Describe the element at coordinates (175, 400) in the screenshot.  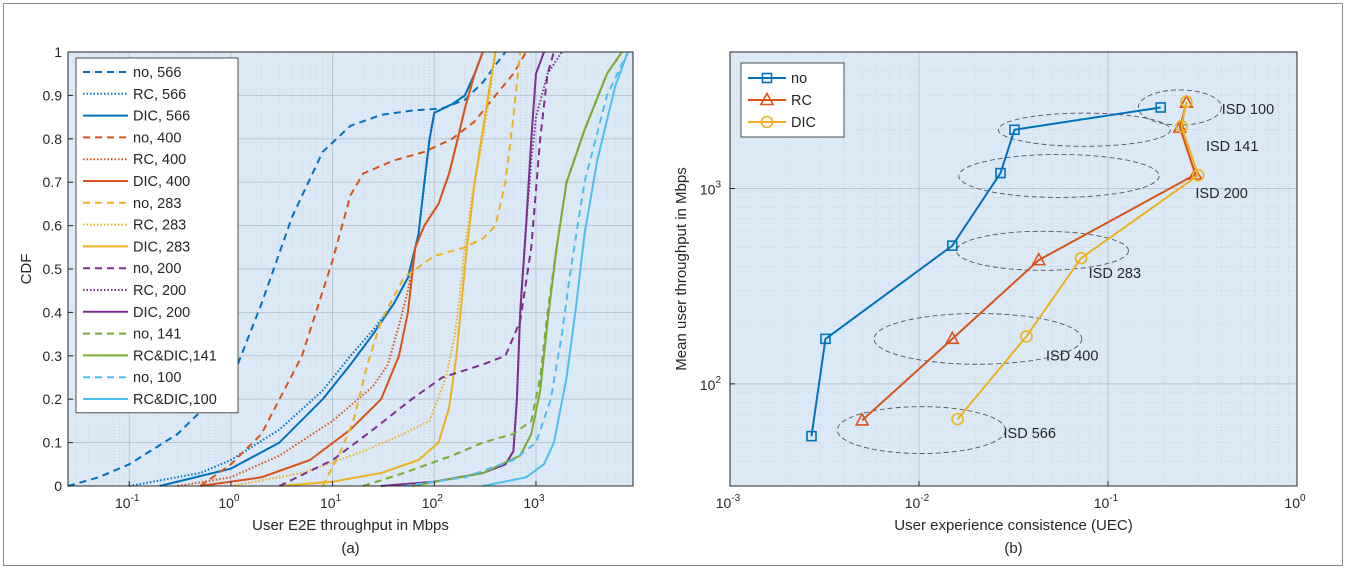
I see `legend-label: RC&DIC,100` at that location.